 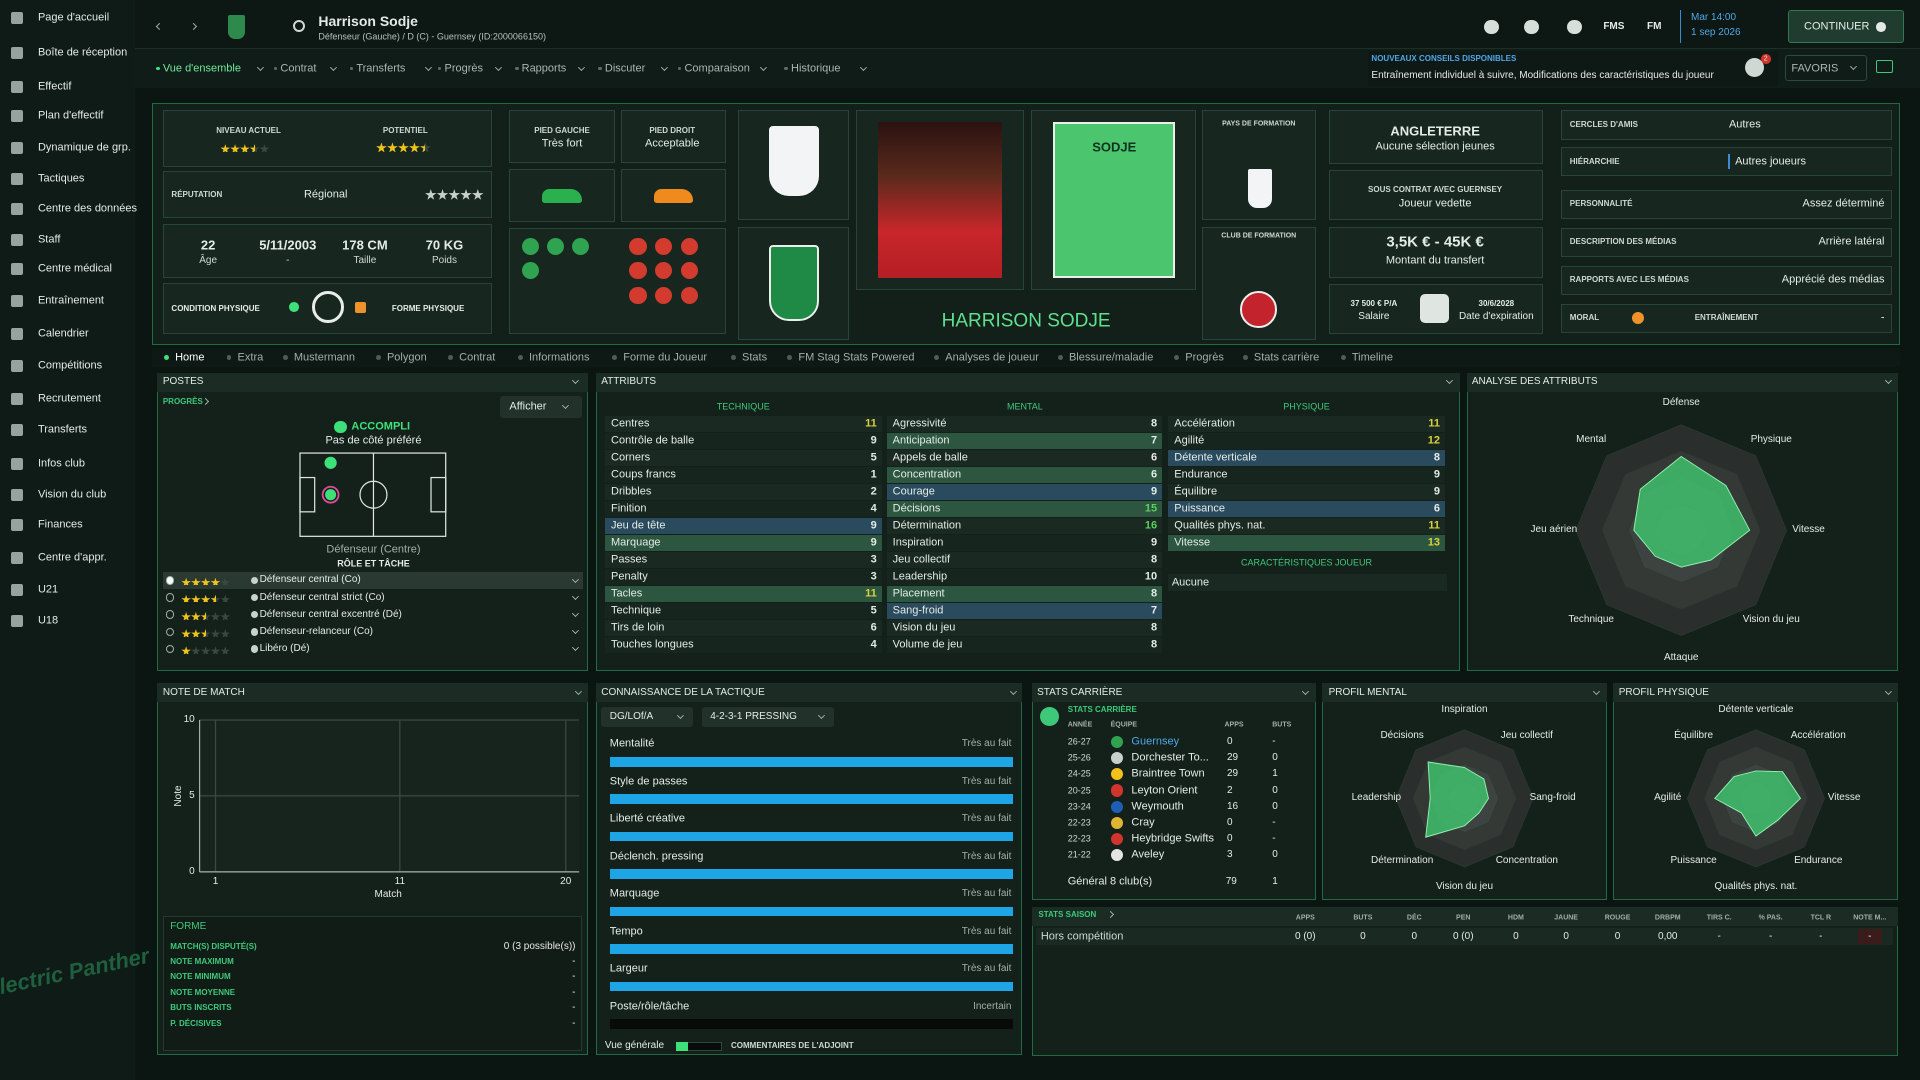 I want to click on sidebar-item: Recrutement, so click(x=69, y=398).